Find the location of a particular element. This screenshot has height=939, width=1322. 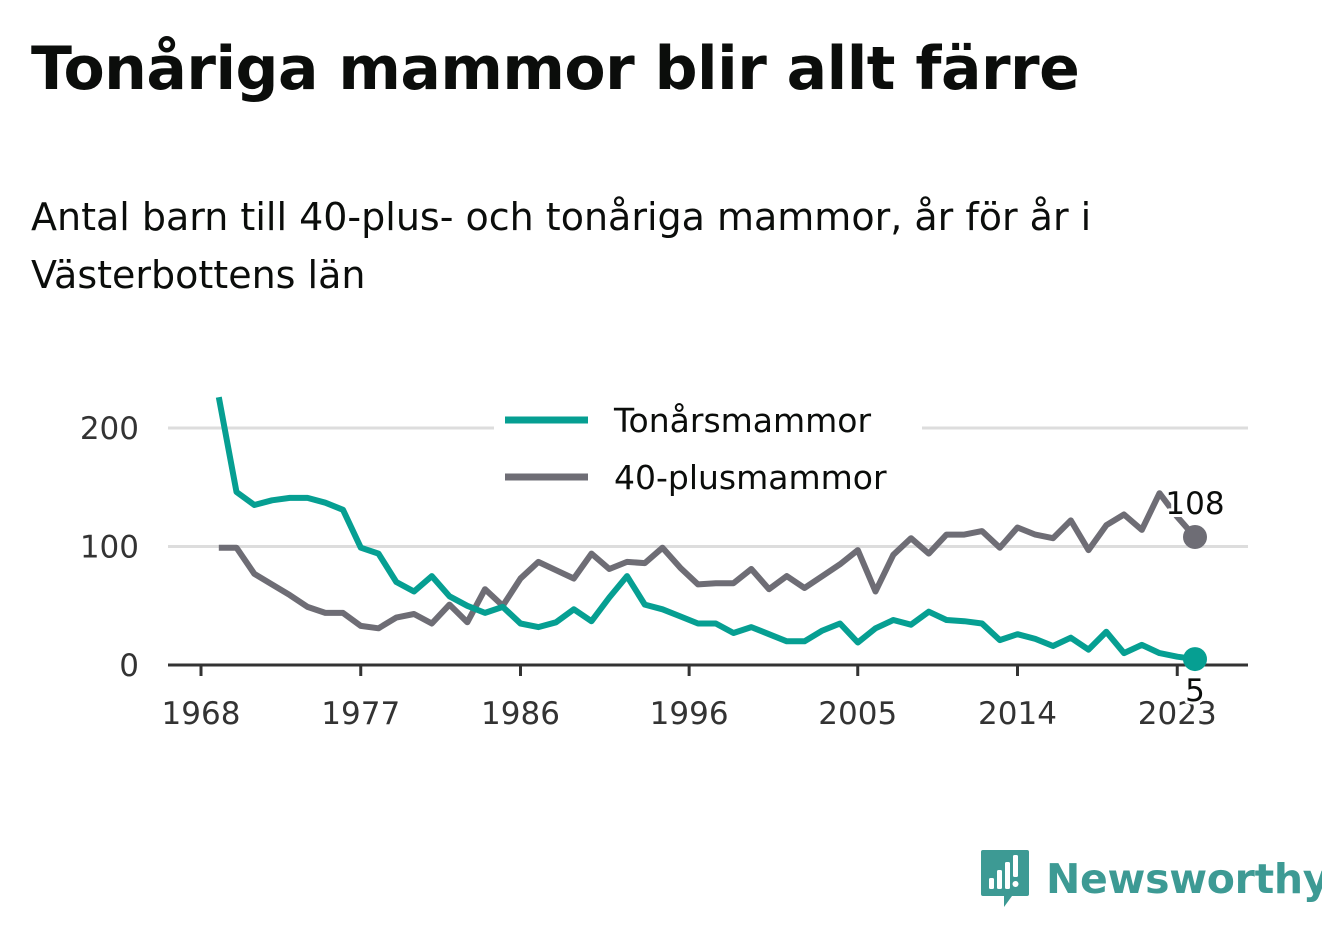

chart-title: Tonåriga mammor blir allt färre is located at coordinates (555, 69).